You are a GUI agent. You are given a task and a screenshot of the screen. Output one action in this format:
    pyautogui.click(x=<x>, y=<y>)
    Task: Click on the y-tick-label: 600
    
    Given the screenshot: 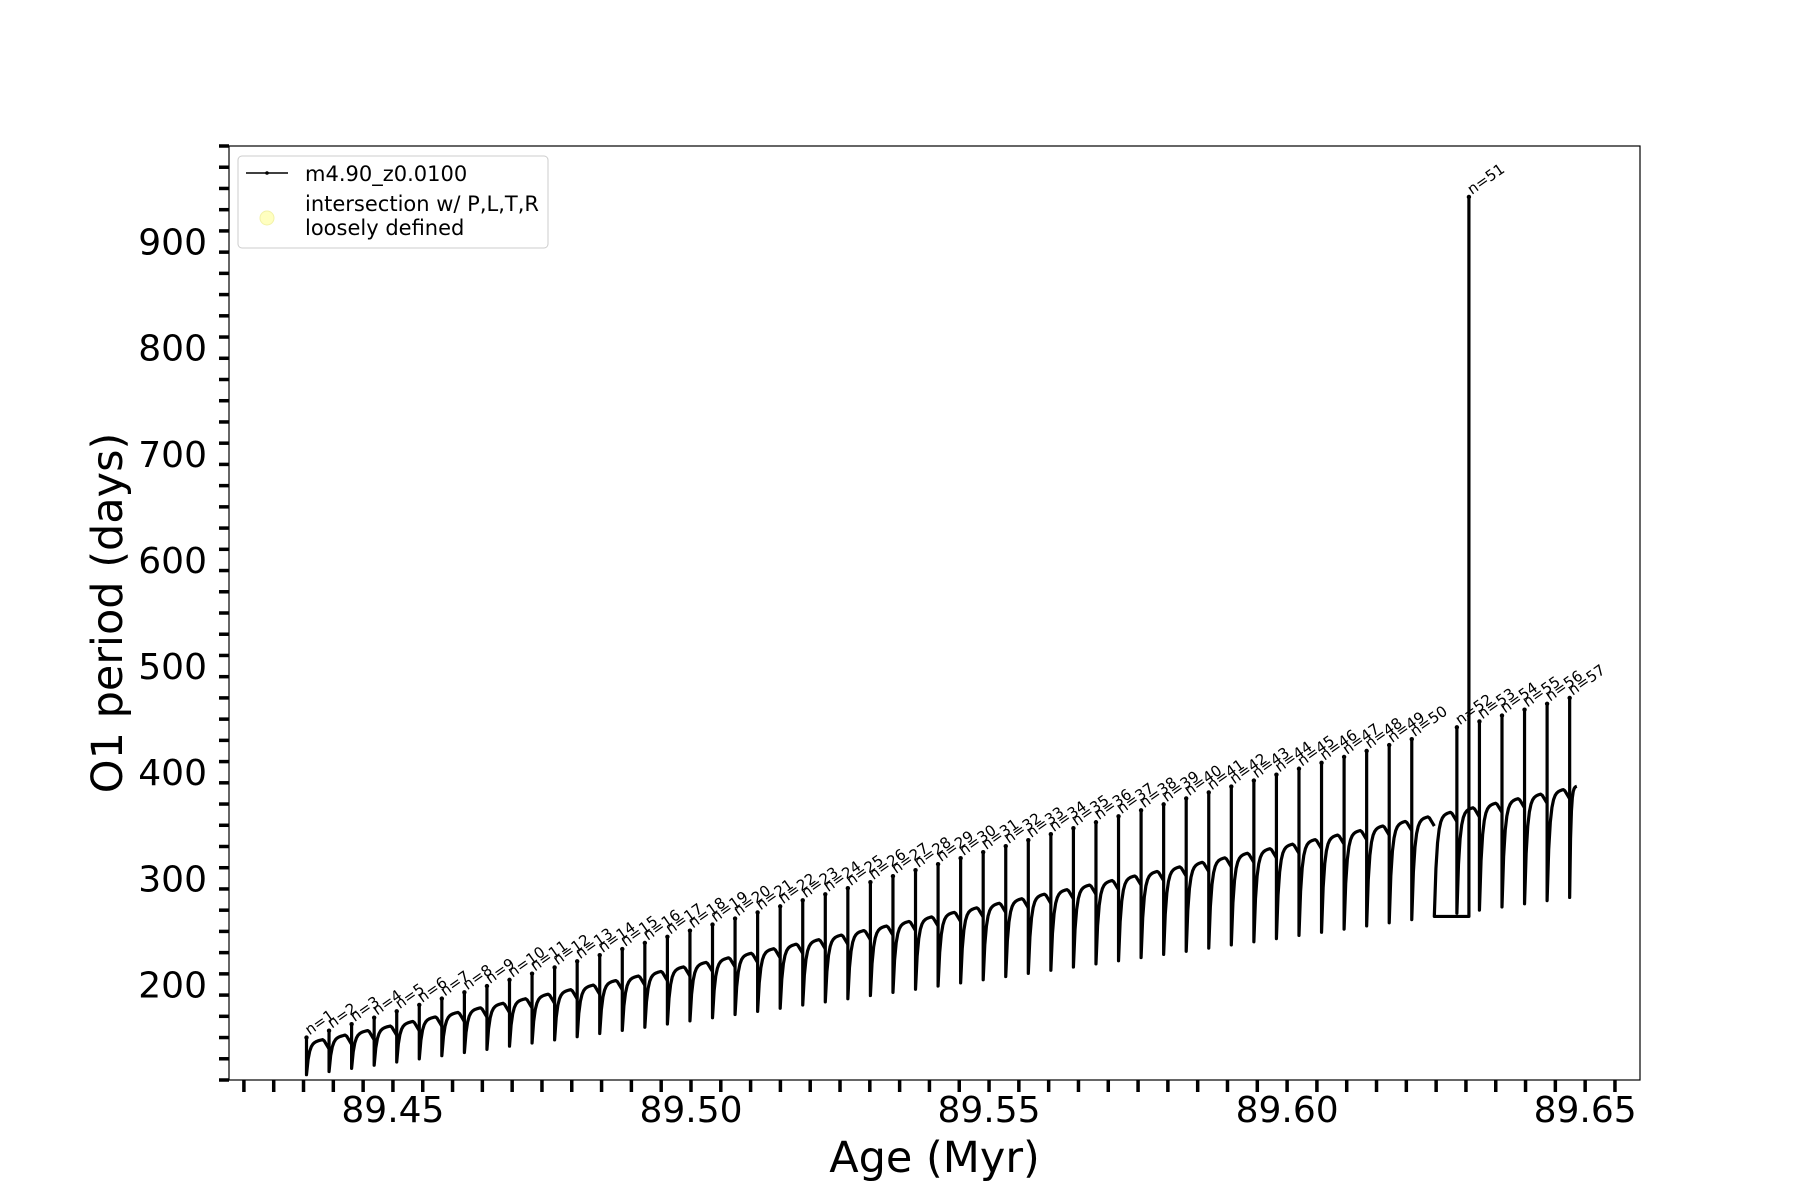 What is the action you would take?
    pyautogui.click(x=172, y=561)
    